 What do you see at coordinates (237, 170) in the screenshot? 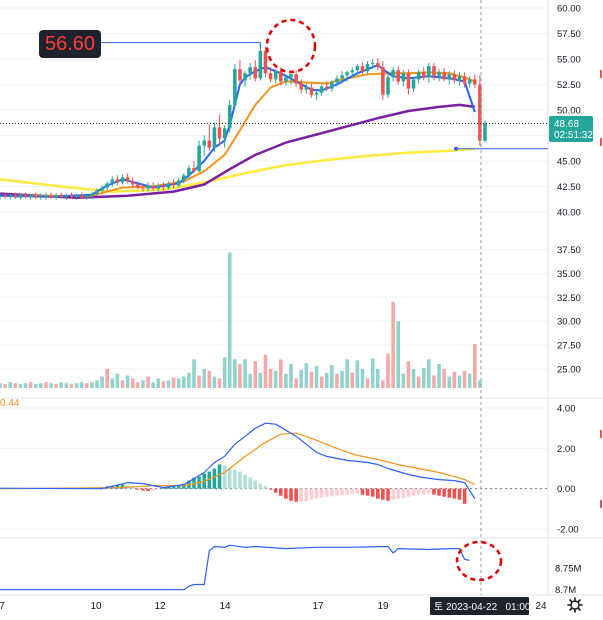
I see `ma-long-line` at bounding box center [237, 170].